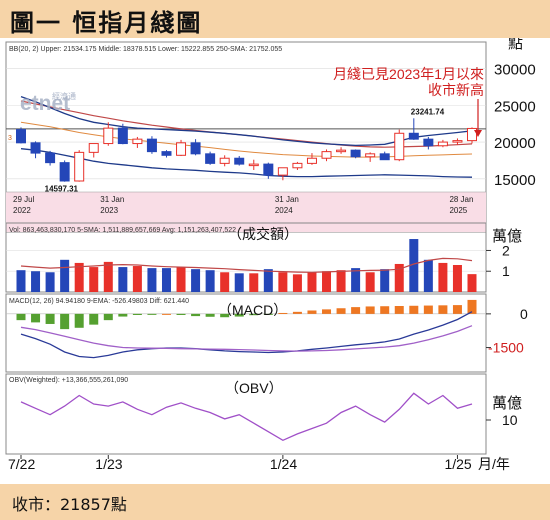  Describe the element at coordinates (510, 420) in the screenshot. I see `obv-tick-label: 10` at that location.